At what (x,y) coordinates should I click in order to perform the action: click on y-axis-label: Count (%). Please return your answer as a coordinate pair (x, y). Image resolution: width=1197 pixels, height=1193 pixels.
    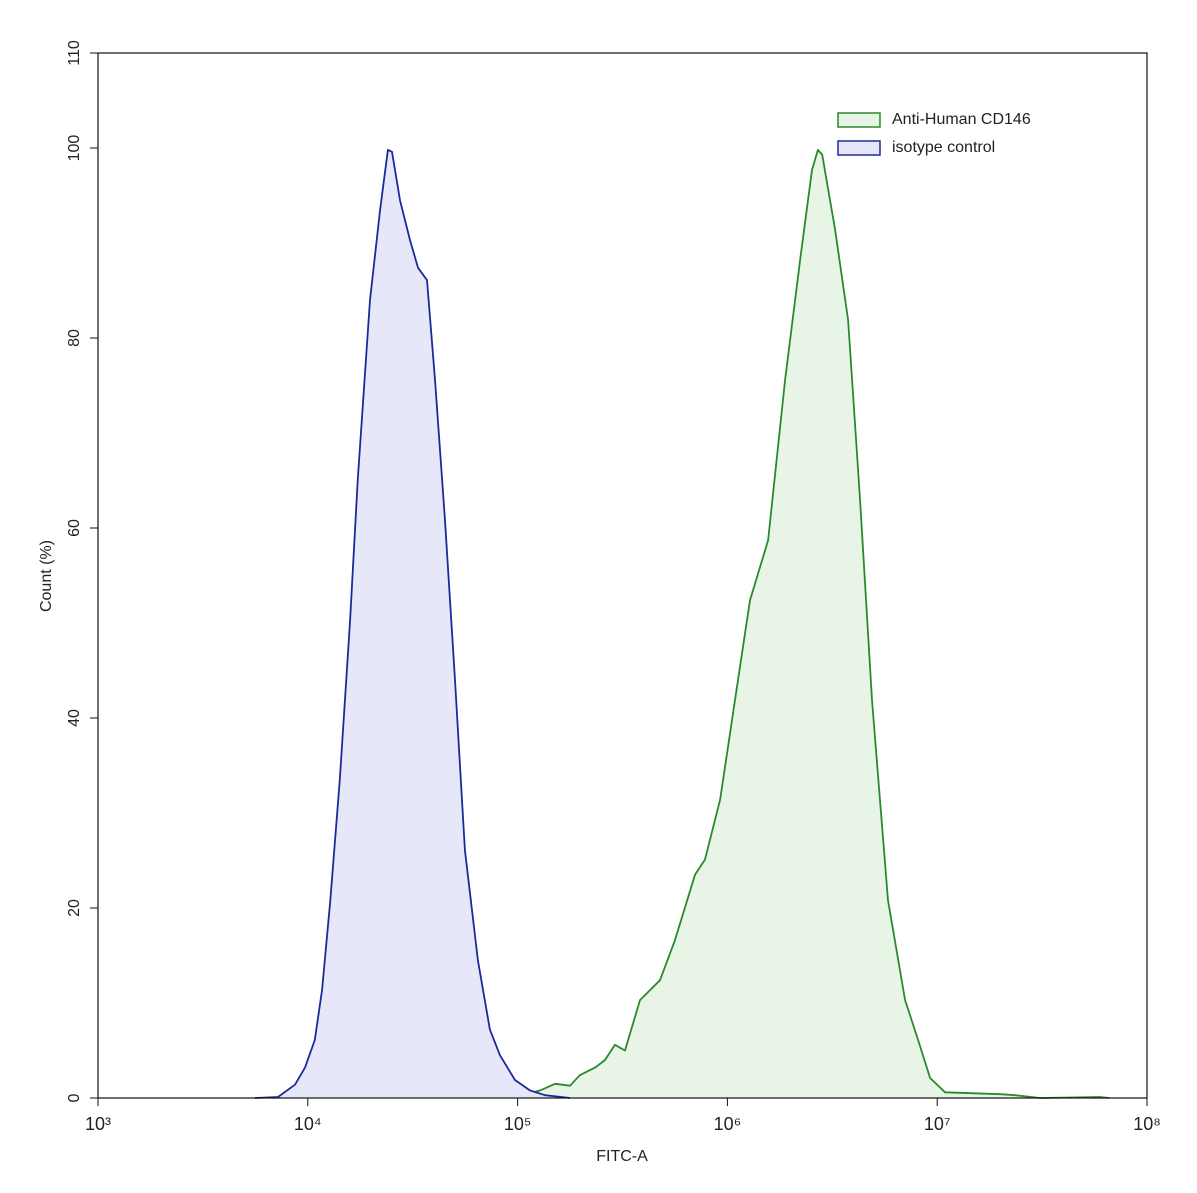
    Looking at the image, I should click on (46, 576).